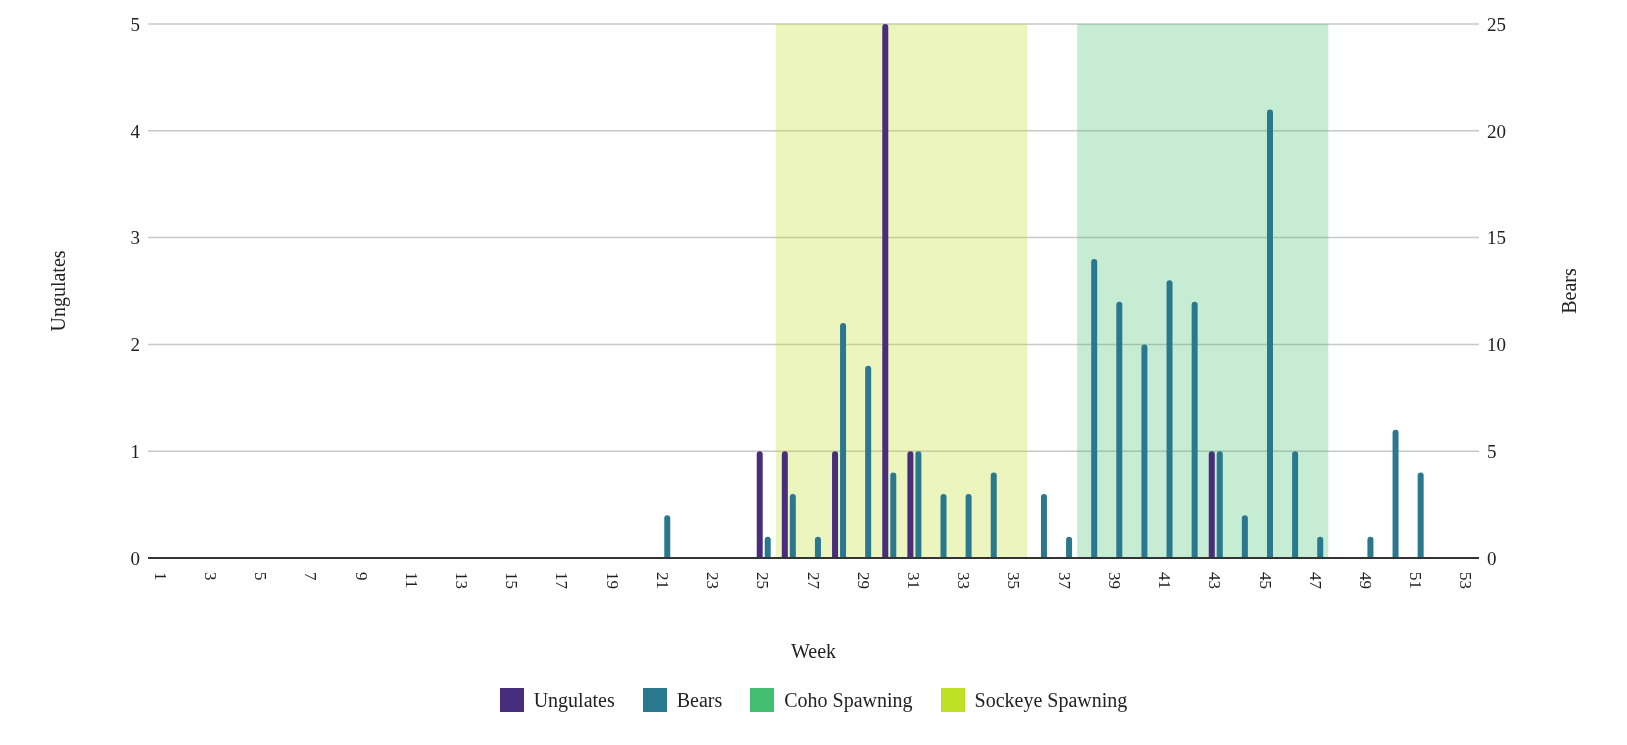 The image size is (1627, 745). What do you see at coordinates (135, 345) in the screenshot?
I see `y-tick-label: 2` at bounding box center [135, 345].